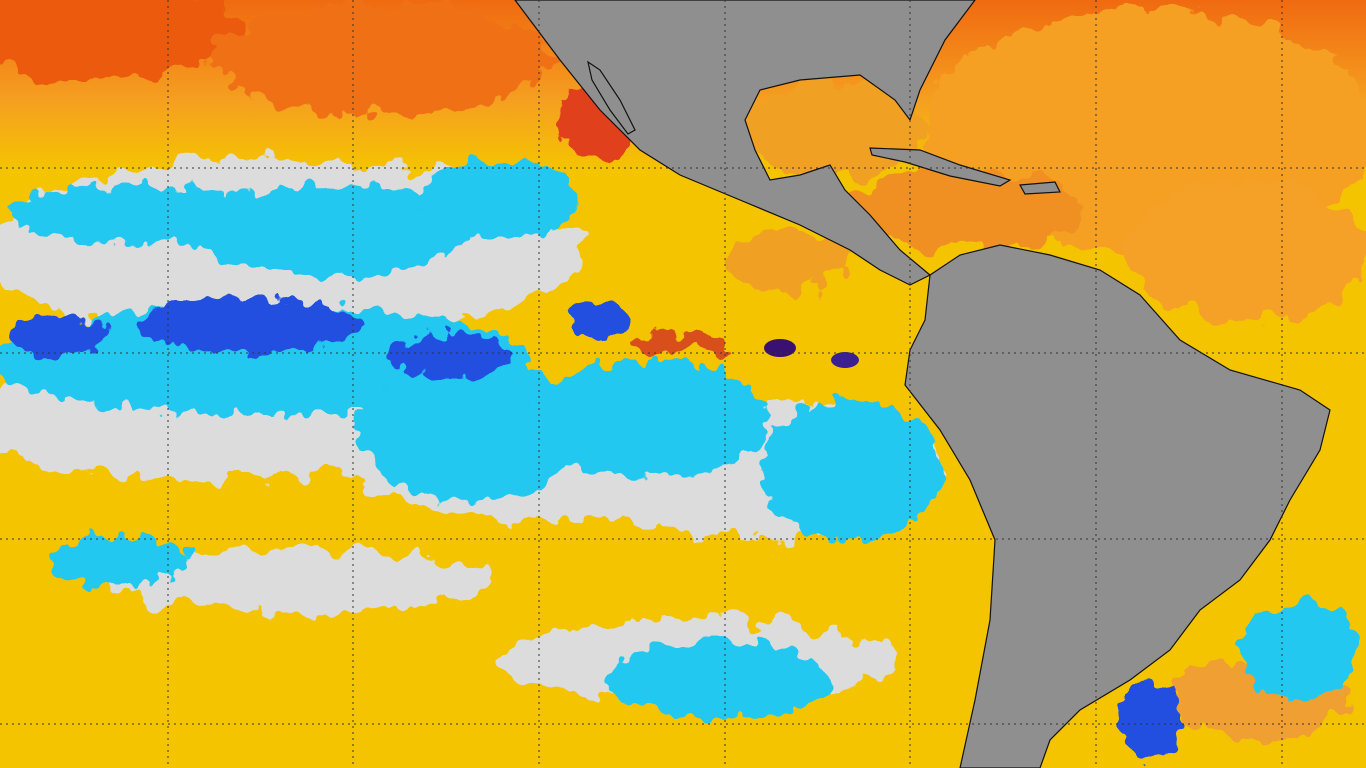  What do you see at coordinates (1040, 188) in the screenshot?
I see `hispaniola` at bounding box center [1040, 188].